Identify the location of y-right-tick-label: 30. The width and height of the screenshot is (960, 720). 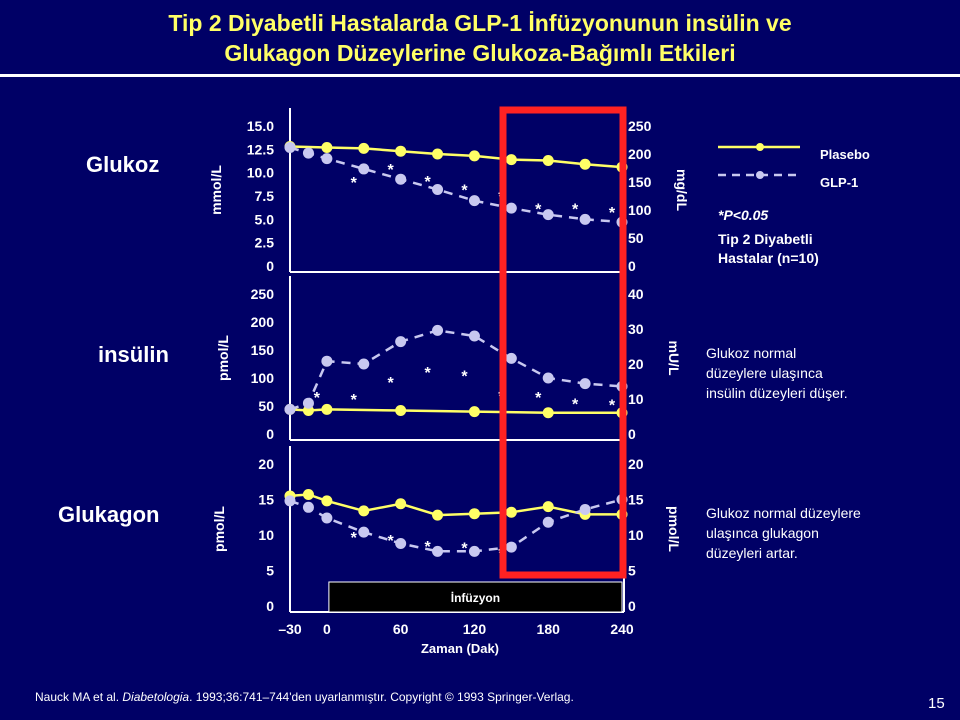
(636, 329).